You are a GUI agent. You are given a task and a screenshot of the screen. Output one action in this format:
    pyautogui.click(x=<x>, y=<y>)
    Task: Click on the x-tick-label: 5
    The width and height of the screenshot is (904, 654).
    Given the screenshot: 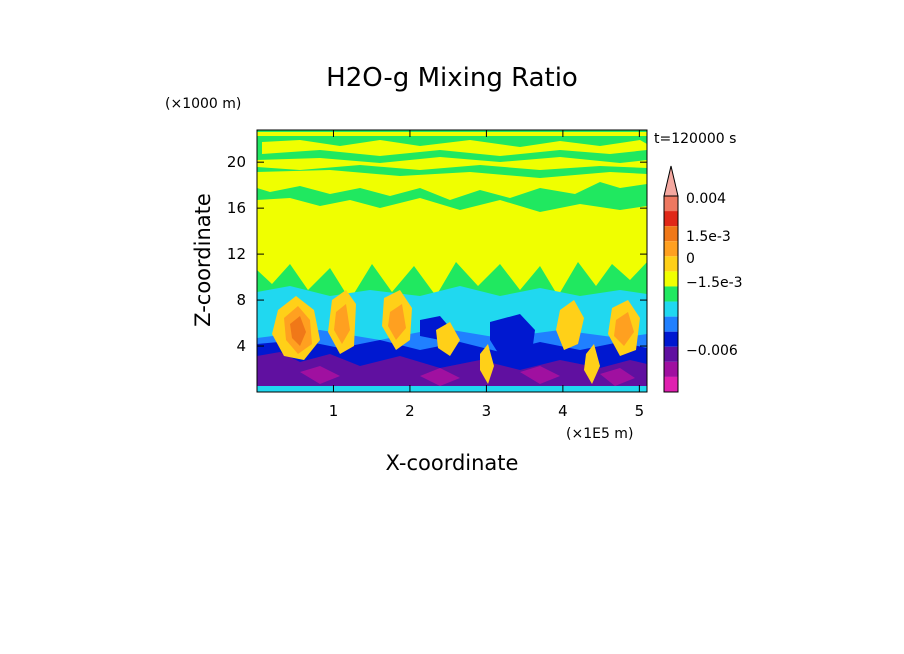 What is the action you would take?
    pyautogui.click(x=640, y=411)
    